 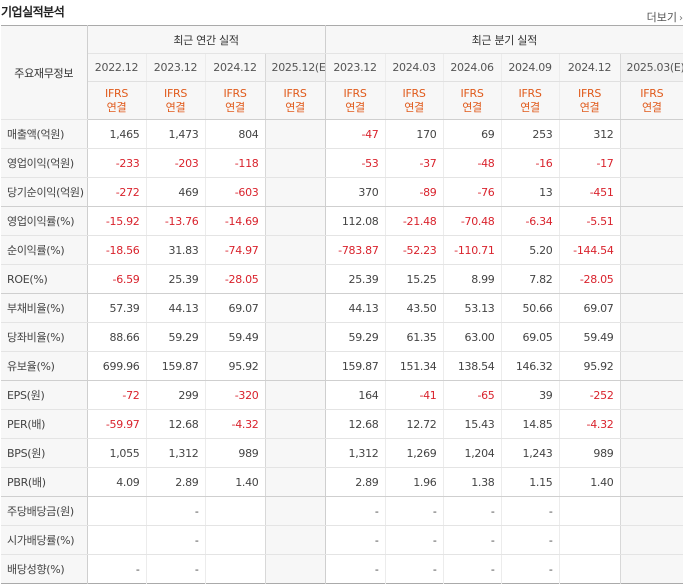 I want to click on table-cell: -65, so click(x=472, y=395).